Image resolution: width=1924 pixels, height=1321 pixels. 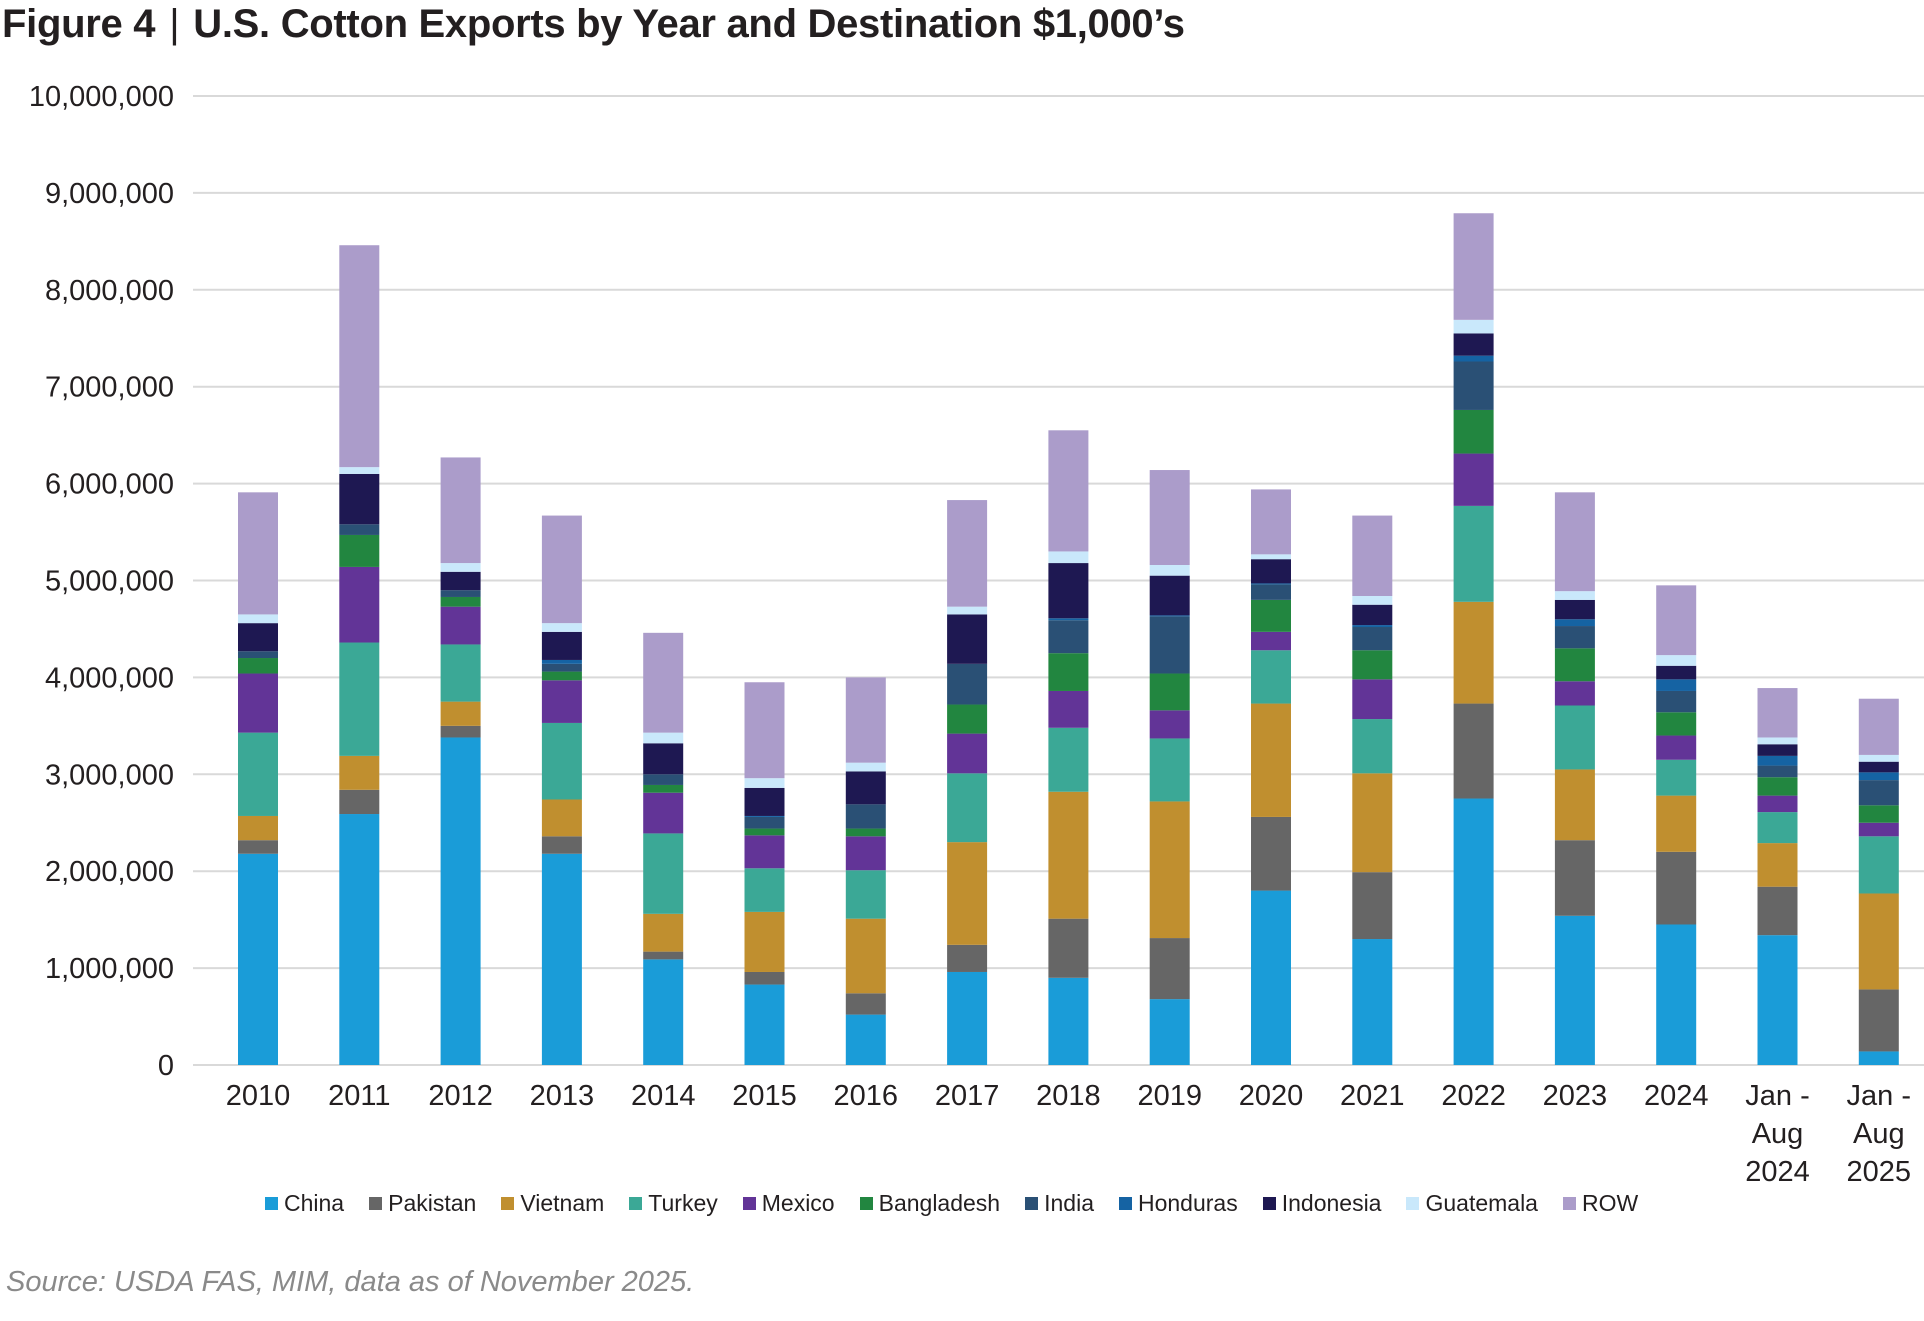 I want to click on y-tick-label: 6,000,000, so click(x=109, y=485).